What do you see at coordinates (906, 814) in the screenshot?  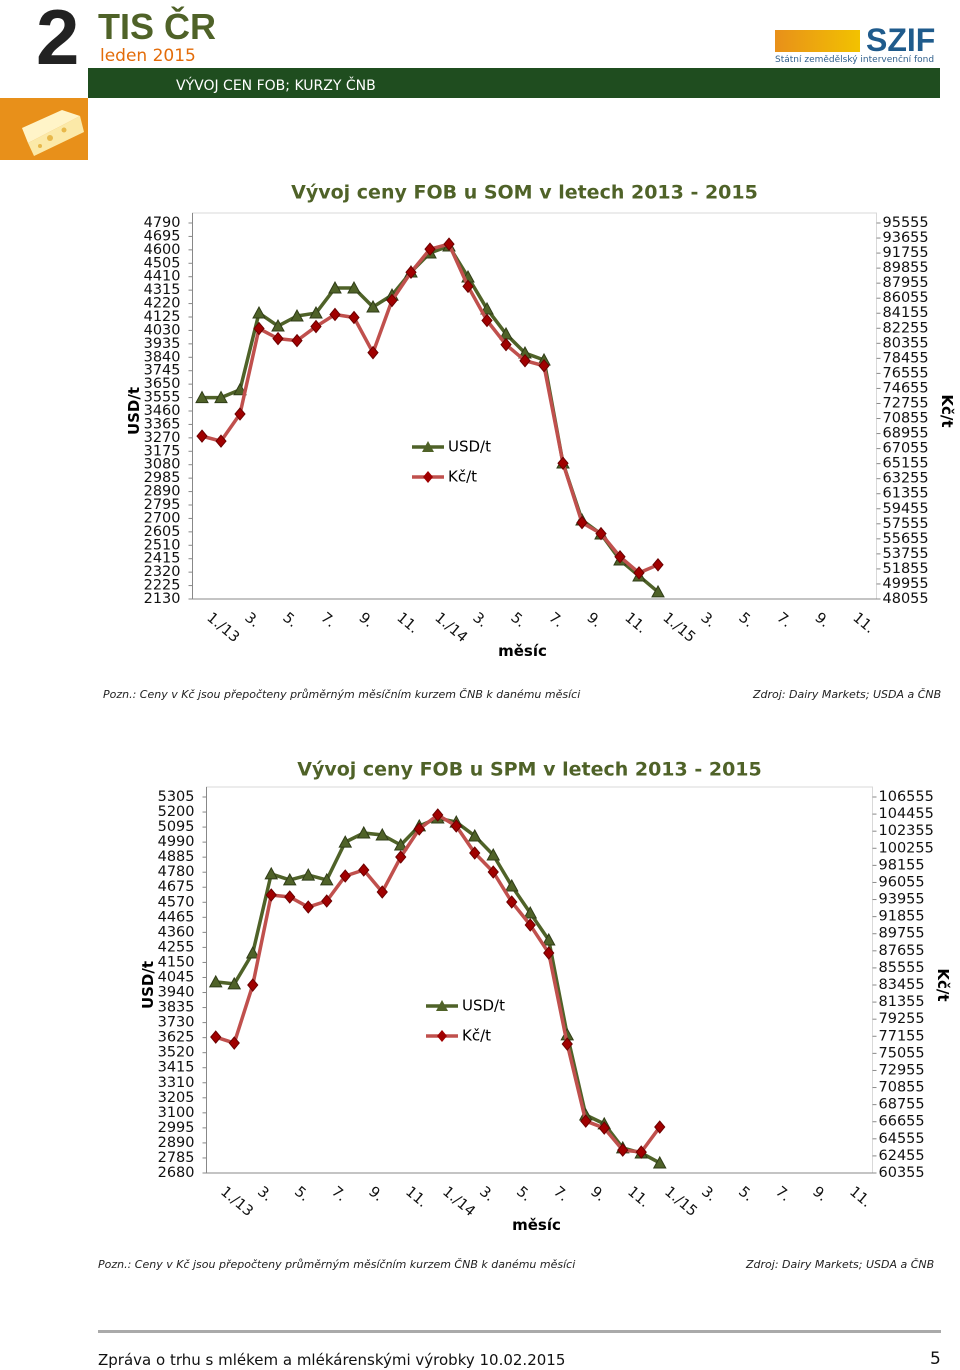 I see `y2-tick-label: 104455` at bounding box center [906, 814].